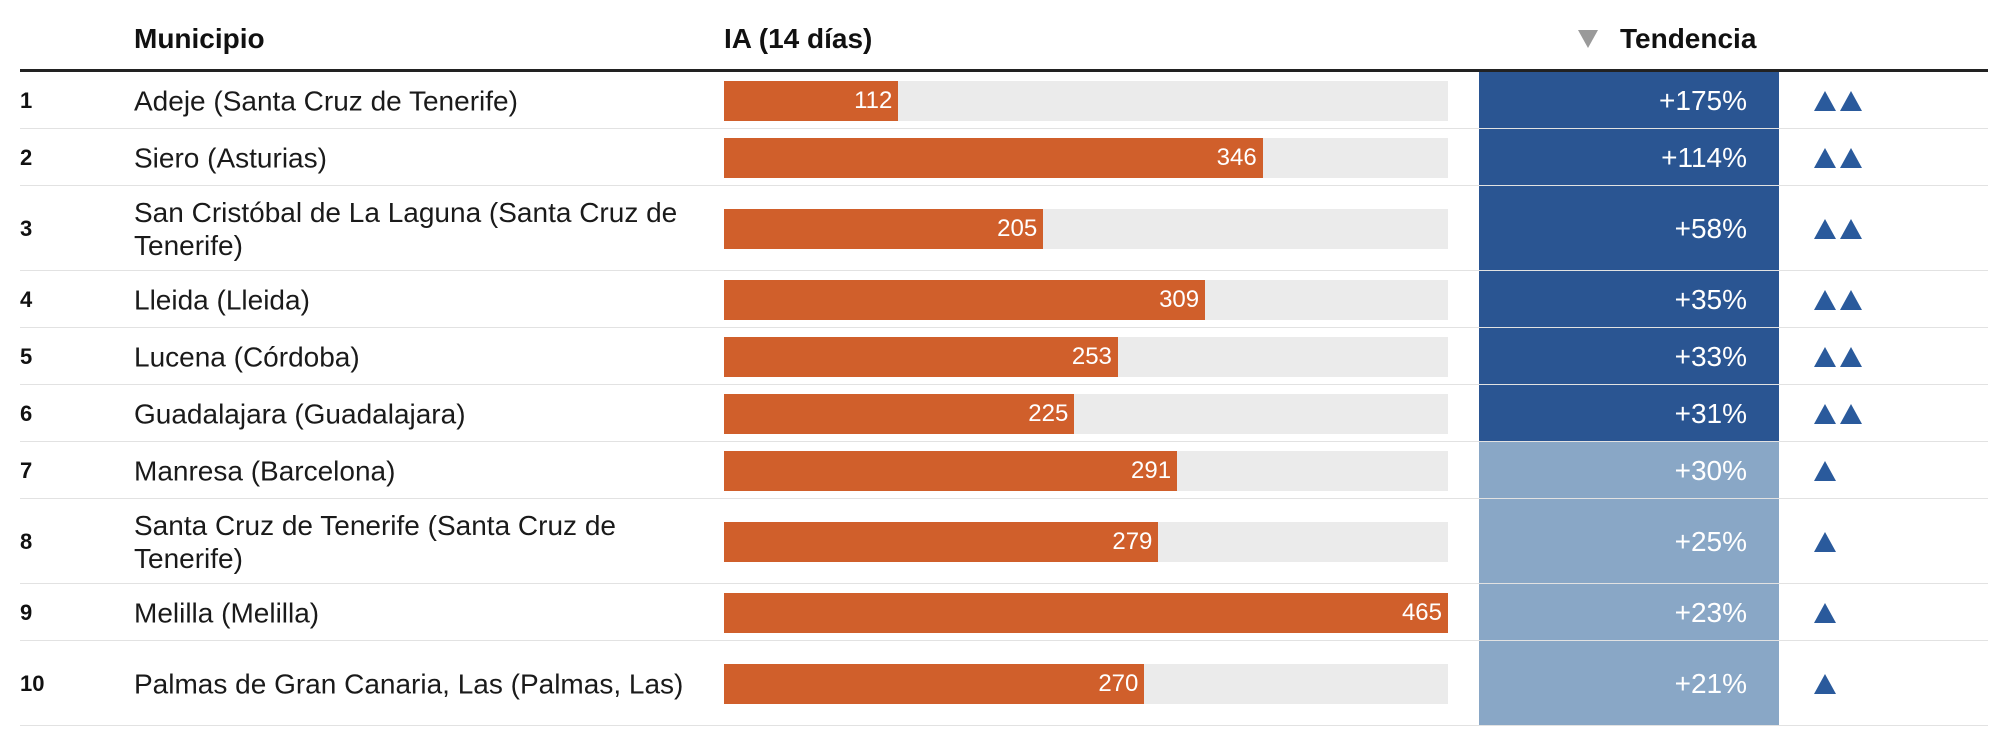 The image size is (2000, 733). I want to click on bar-track: 270, so click(1086, 683).